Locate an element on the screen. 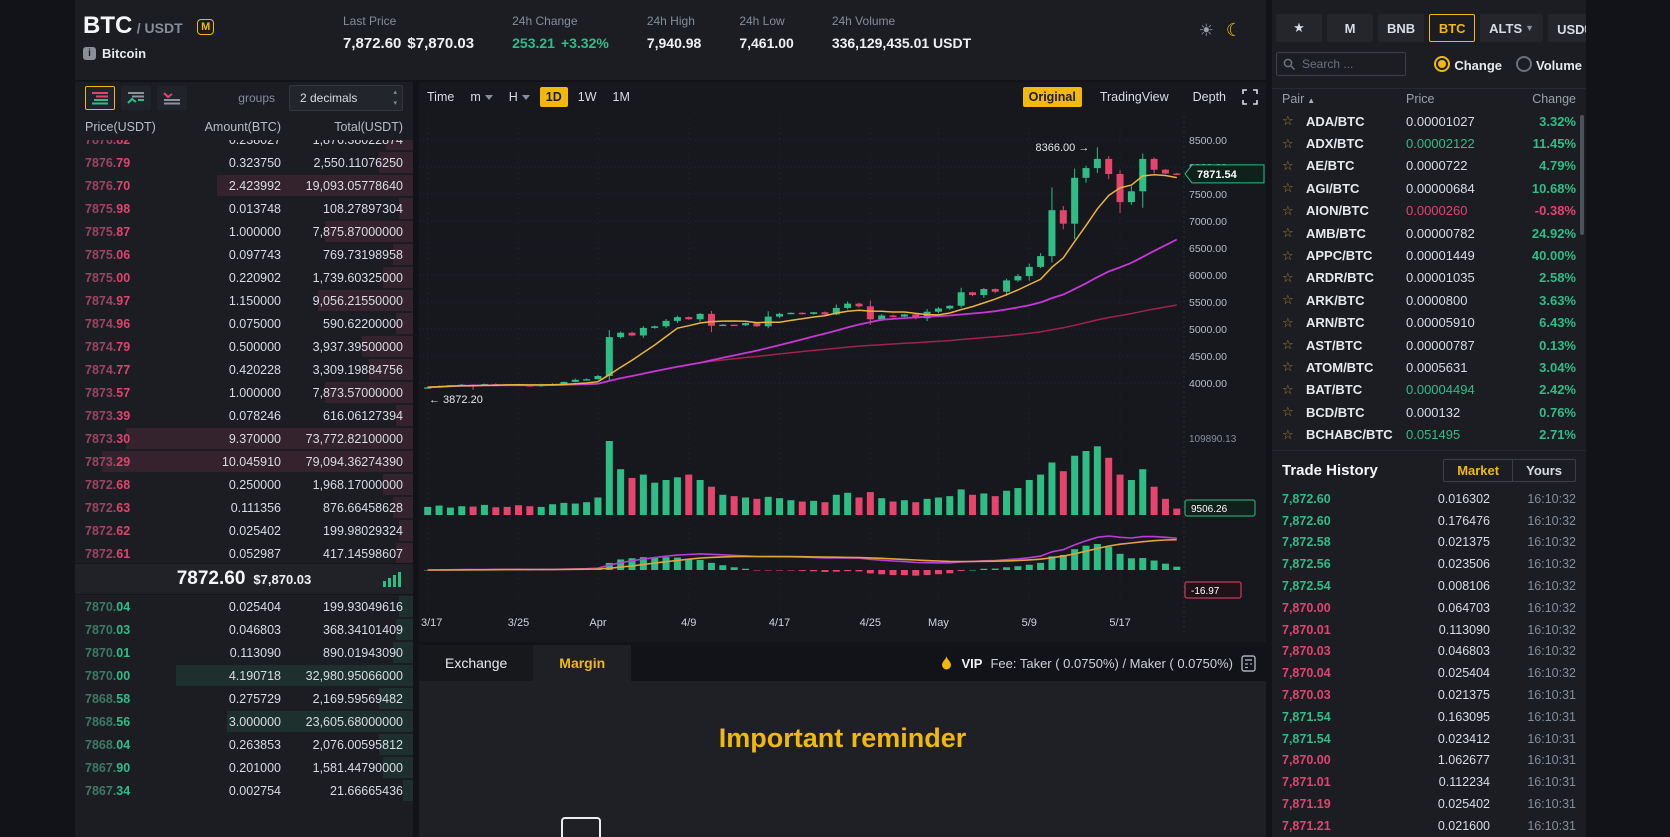 The image size is (1670, 837). market-tab-btc: BTC is located at coordinates (1452, 28).